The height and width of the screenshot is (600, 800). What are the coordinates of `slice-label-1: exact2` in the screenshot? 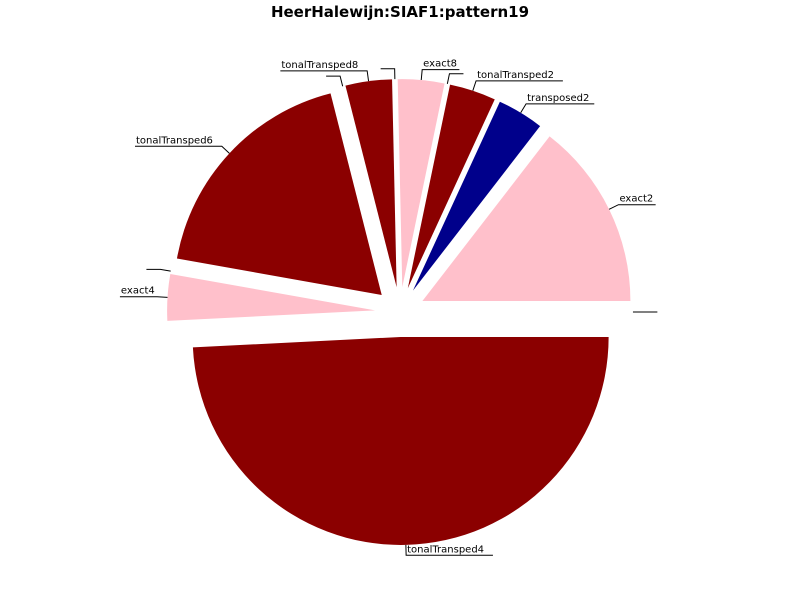 It's located at (636, 199).